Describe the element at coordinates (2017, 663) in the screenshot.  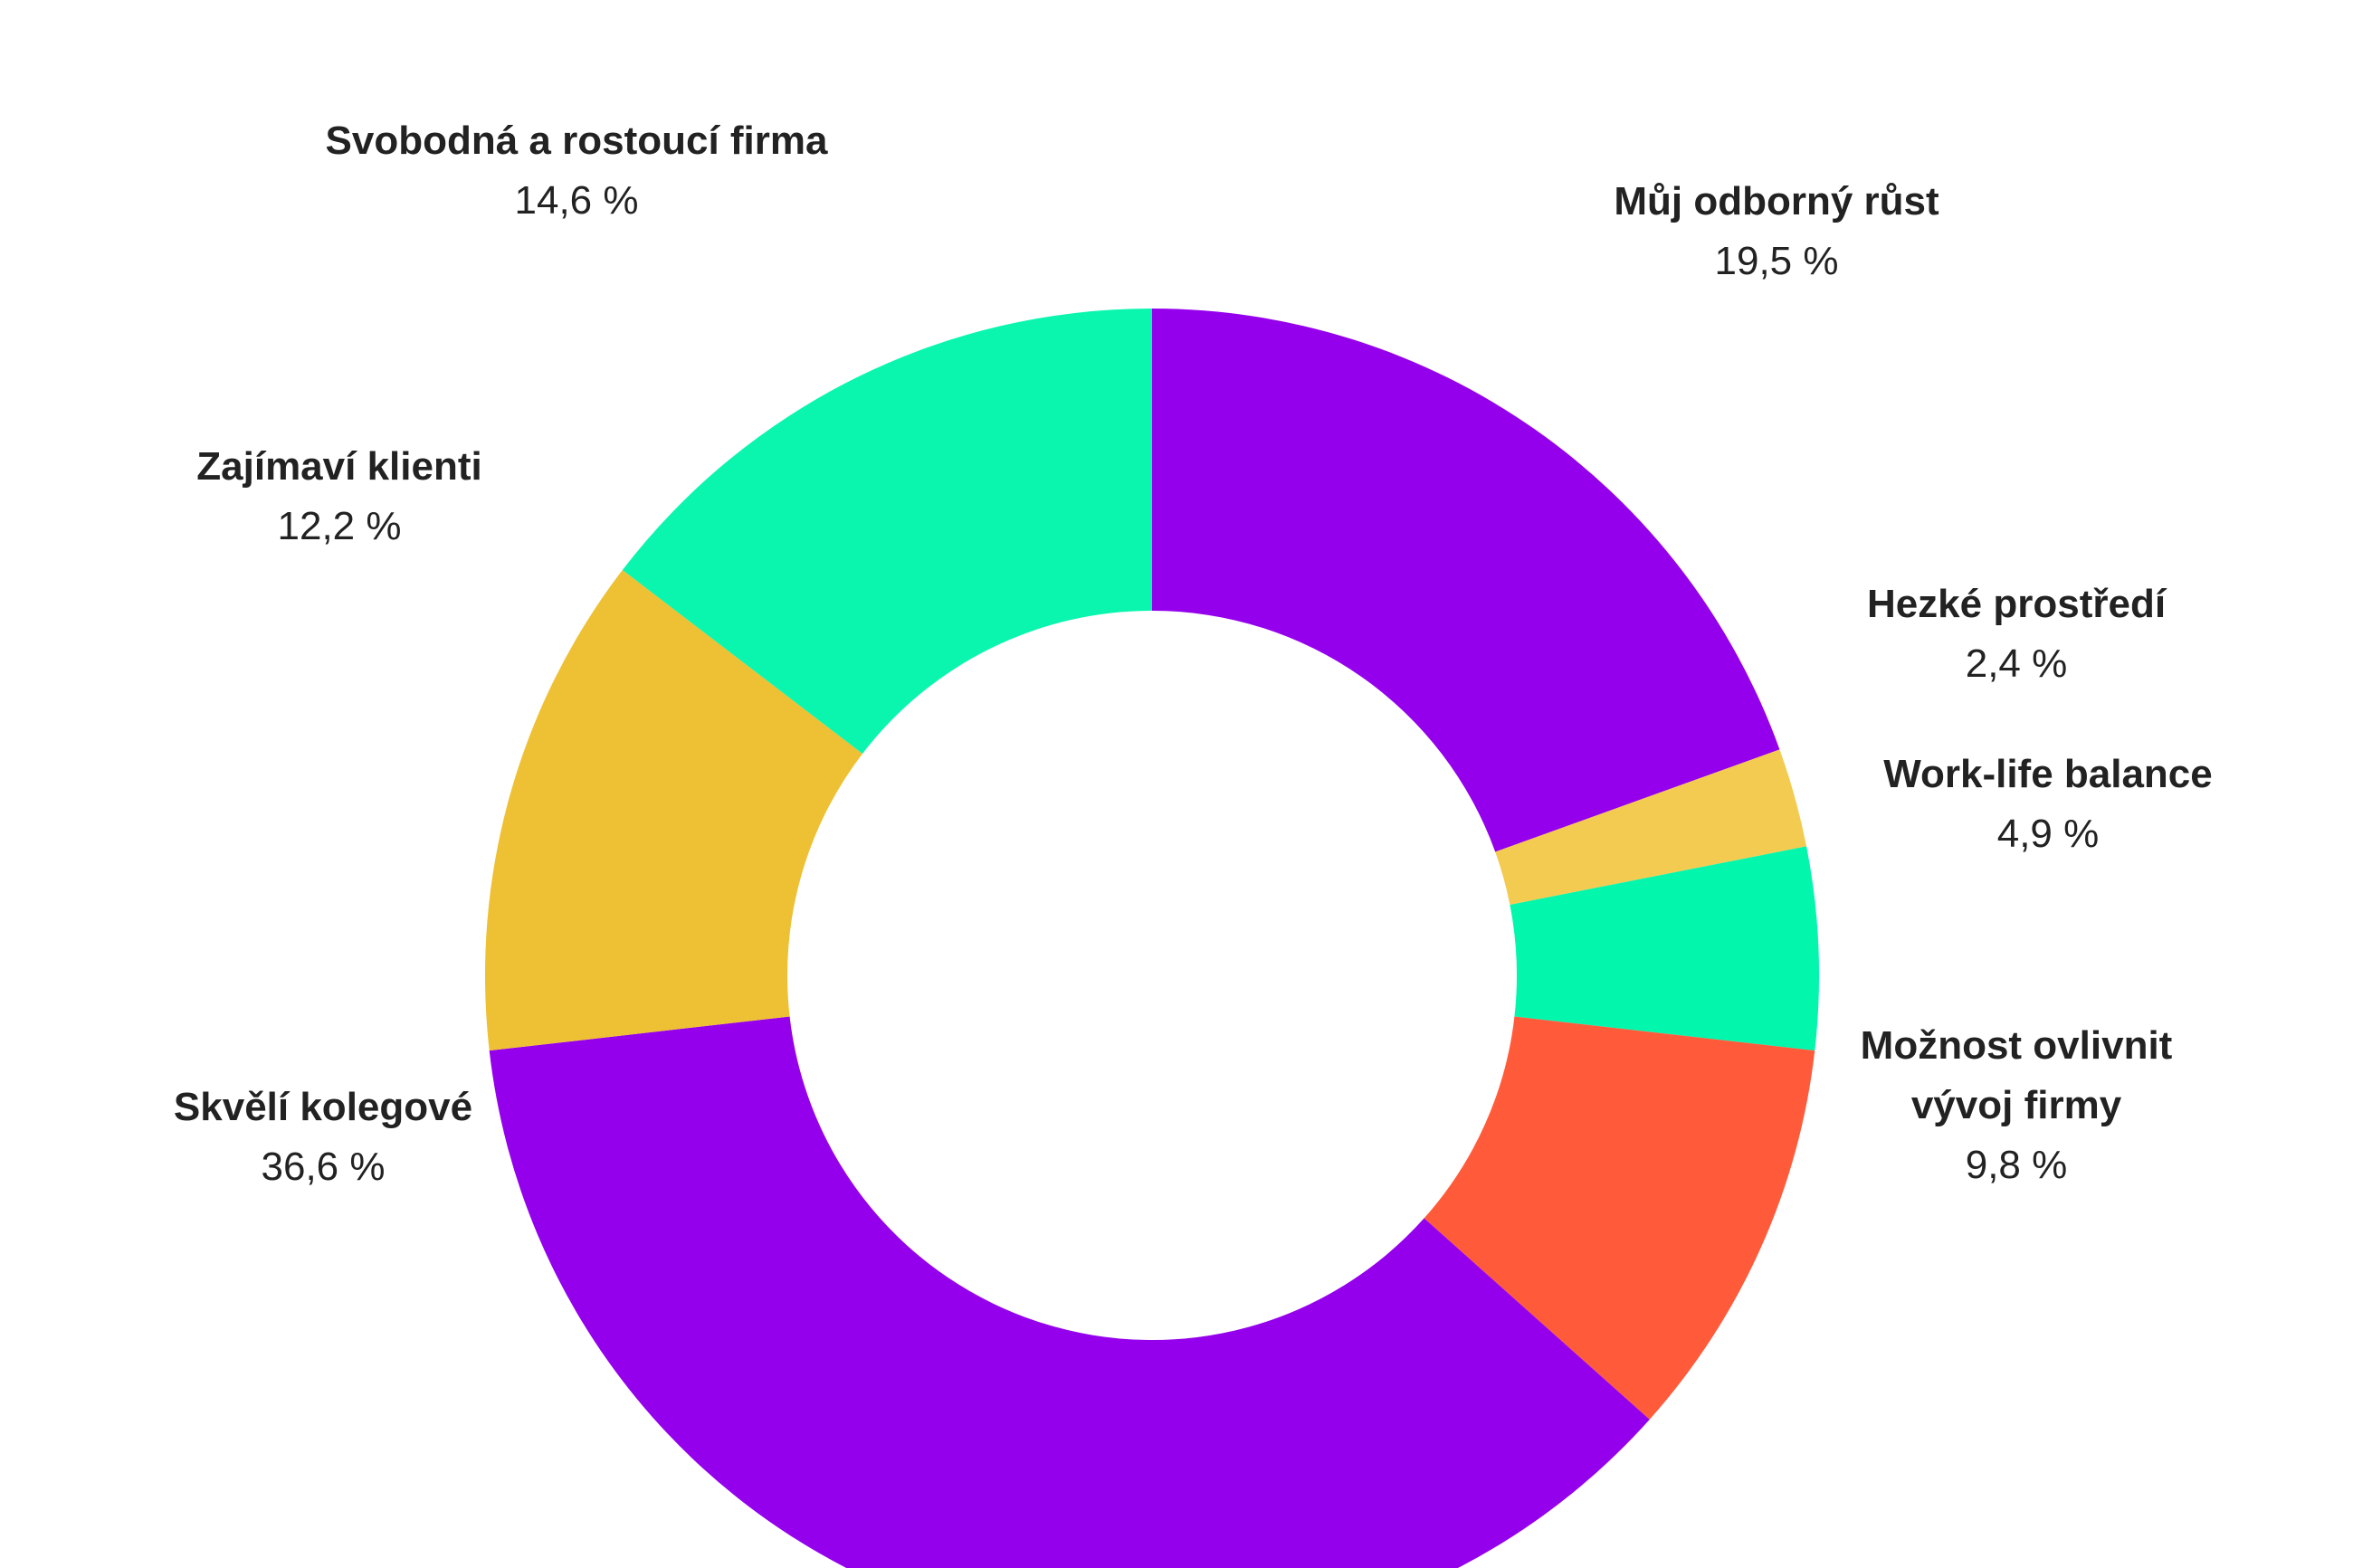
I see `slice-label-value: 2,4 %` at that location.